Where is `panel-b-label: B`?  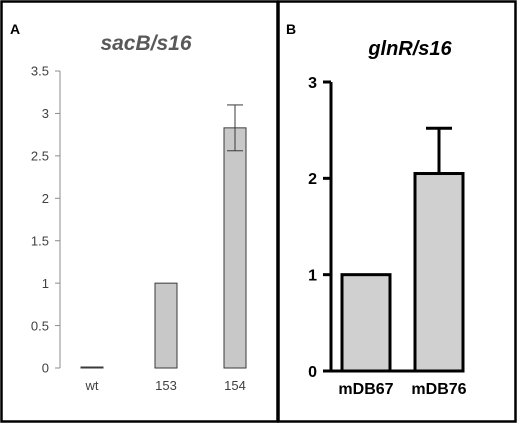 panel-b-label: B is located at coordinates (291, 29).